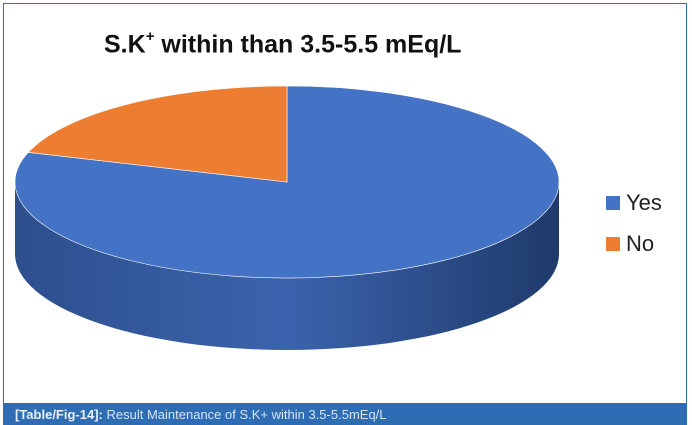  Describe the element at coordinates (150, 36) in the screenshot. I see `title-superscript: +` at that location.